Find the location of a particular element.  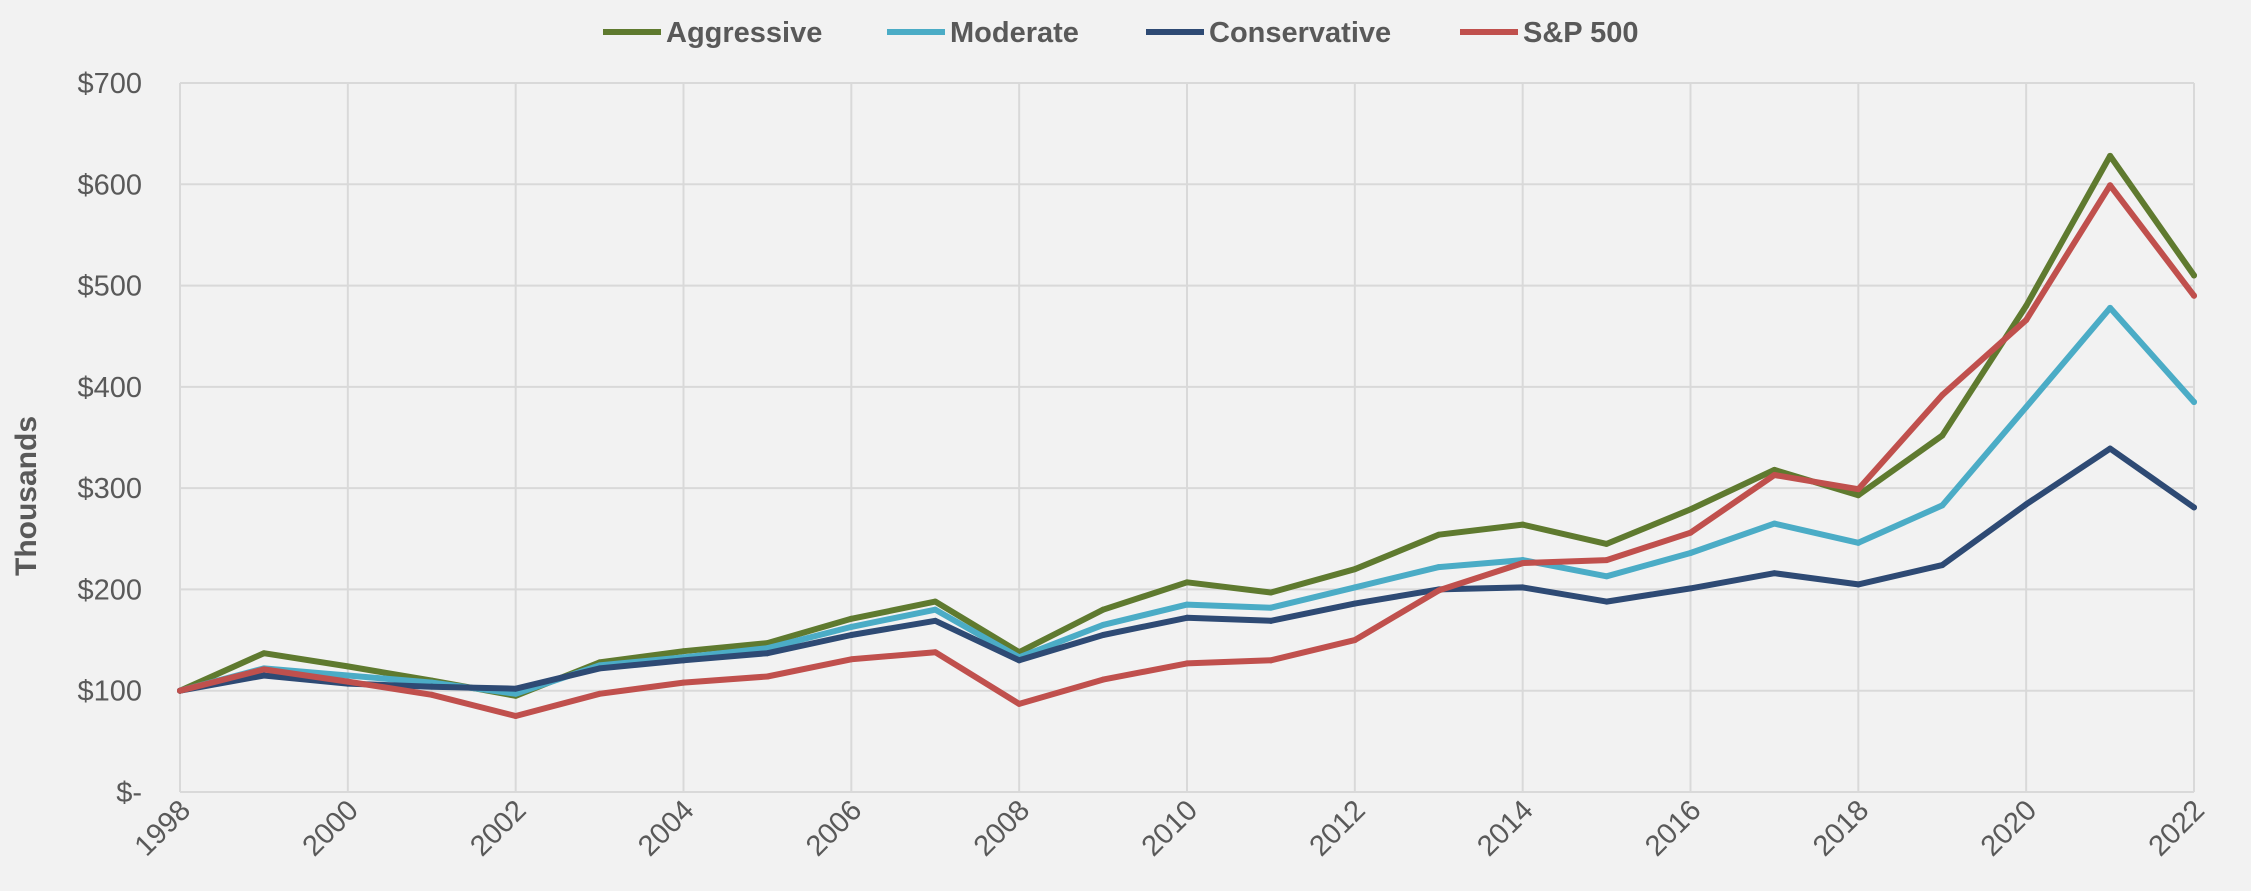

x-tick-label: 2006 is located at coordinates (834, 828).